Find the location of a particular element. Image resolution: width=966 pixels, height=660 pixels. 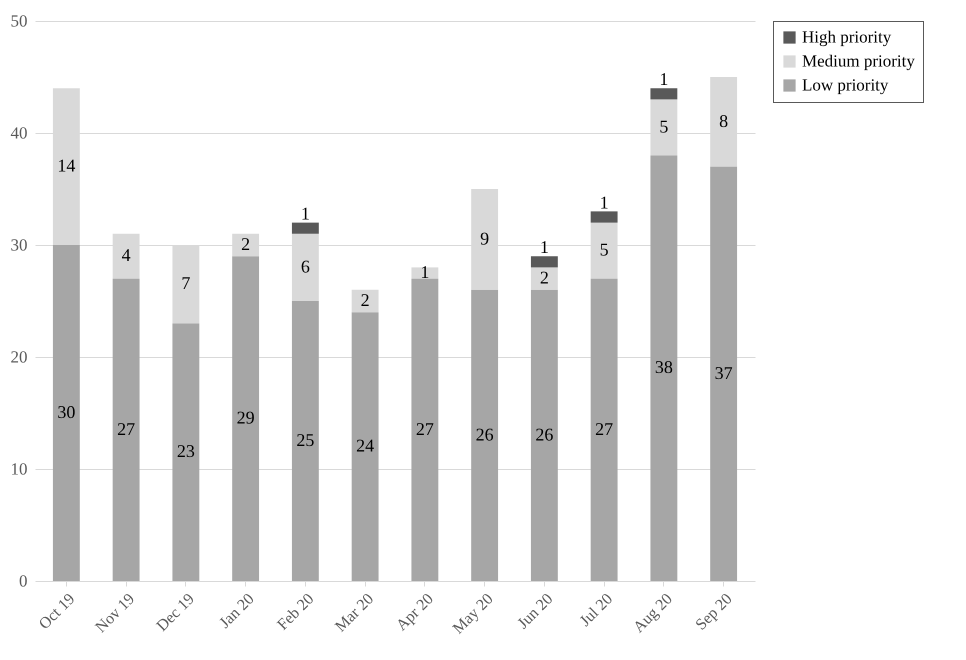

y-tick-label: 0 is located at coordinates (23, 581).